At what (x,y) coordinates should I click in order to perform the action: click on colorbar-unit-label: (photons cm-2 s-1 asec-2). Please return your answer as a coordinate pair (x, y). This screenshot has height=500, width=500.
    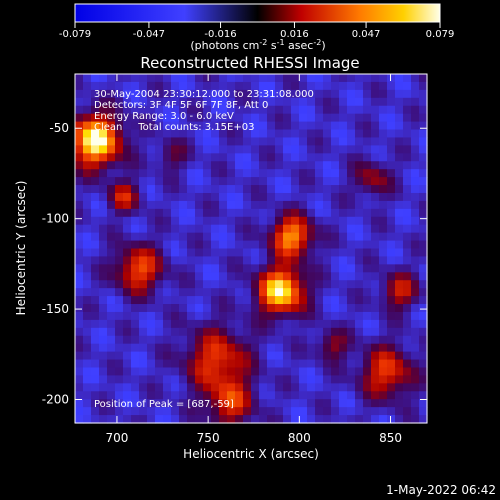
    Looking at the image, I should click on (257, 45).